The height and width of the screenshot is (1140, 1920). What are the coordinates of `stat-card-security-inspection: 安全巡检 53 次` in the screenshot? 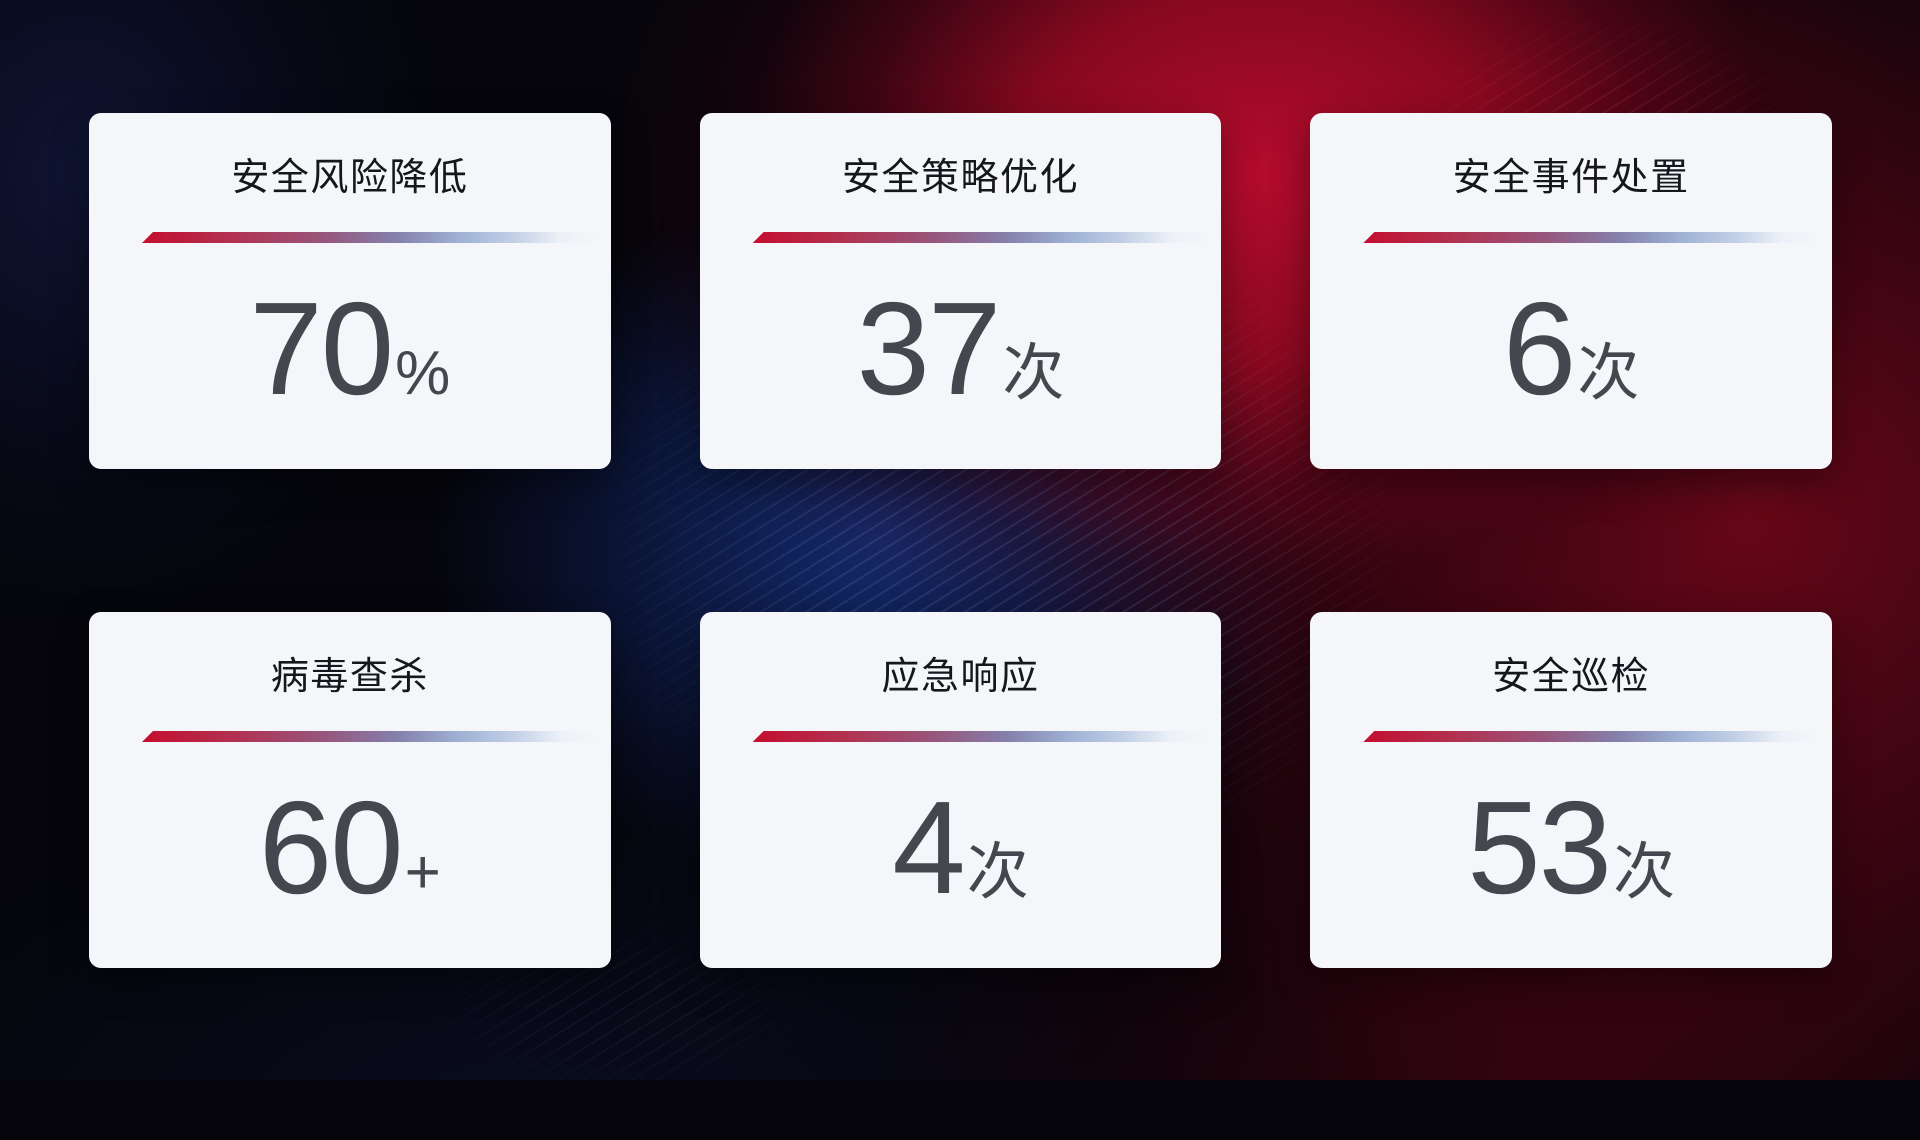 It's located at (1571, 790).